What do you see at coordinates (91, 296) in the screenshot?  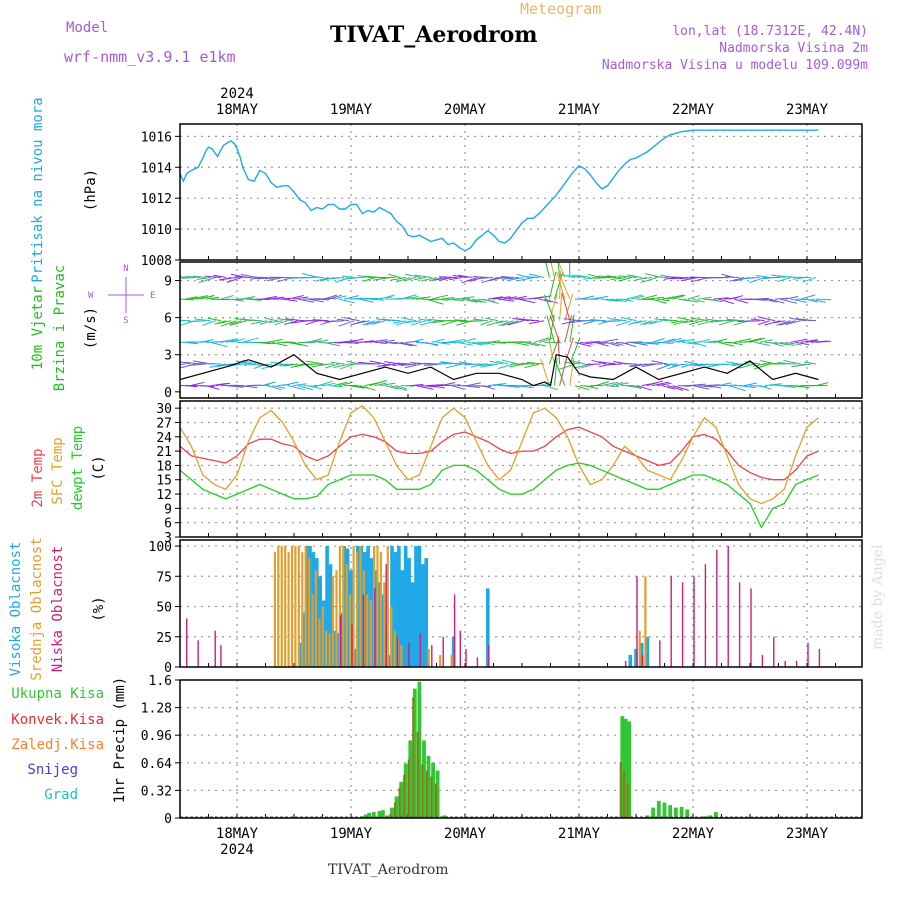 I see `compass-west: W` at bounding box center [91, 296].